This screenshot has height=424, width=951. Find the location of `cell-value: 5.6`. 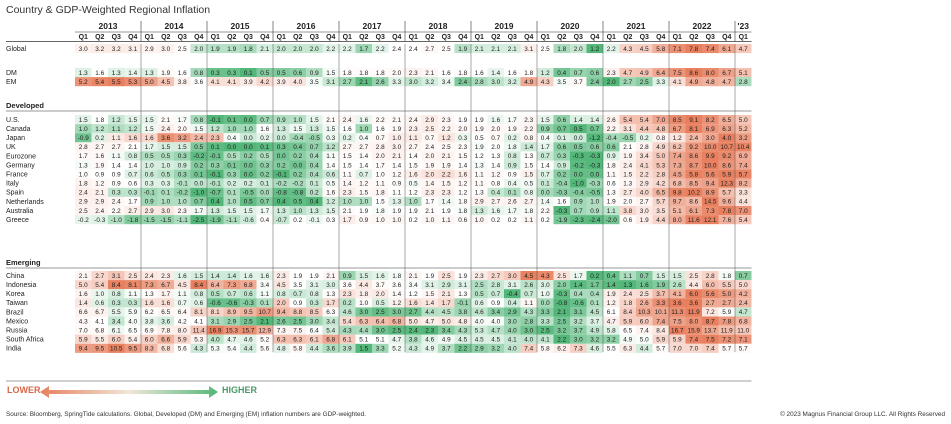

cell-value: 5.6 is located at coordinates (710, 294).